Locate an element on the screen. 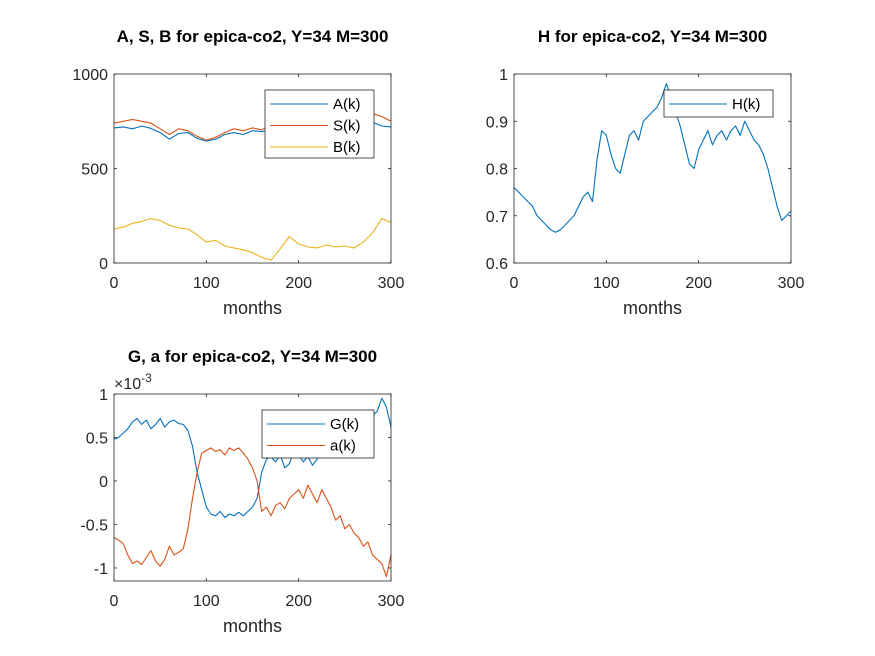 The image size is (875, 656). legend-label-2: S(k) is located at coordinates (347, 126).